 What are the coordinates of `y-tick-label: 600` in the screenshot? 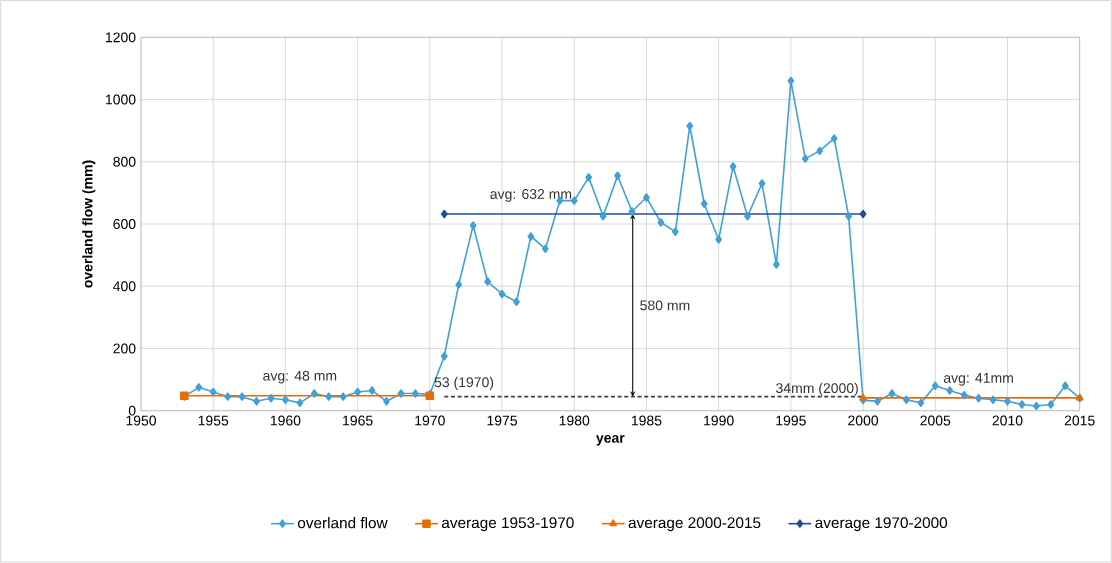 It's located at (124, 224).